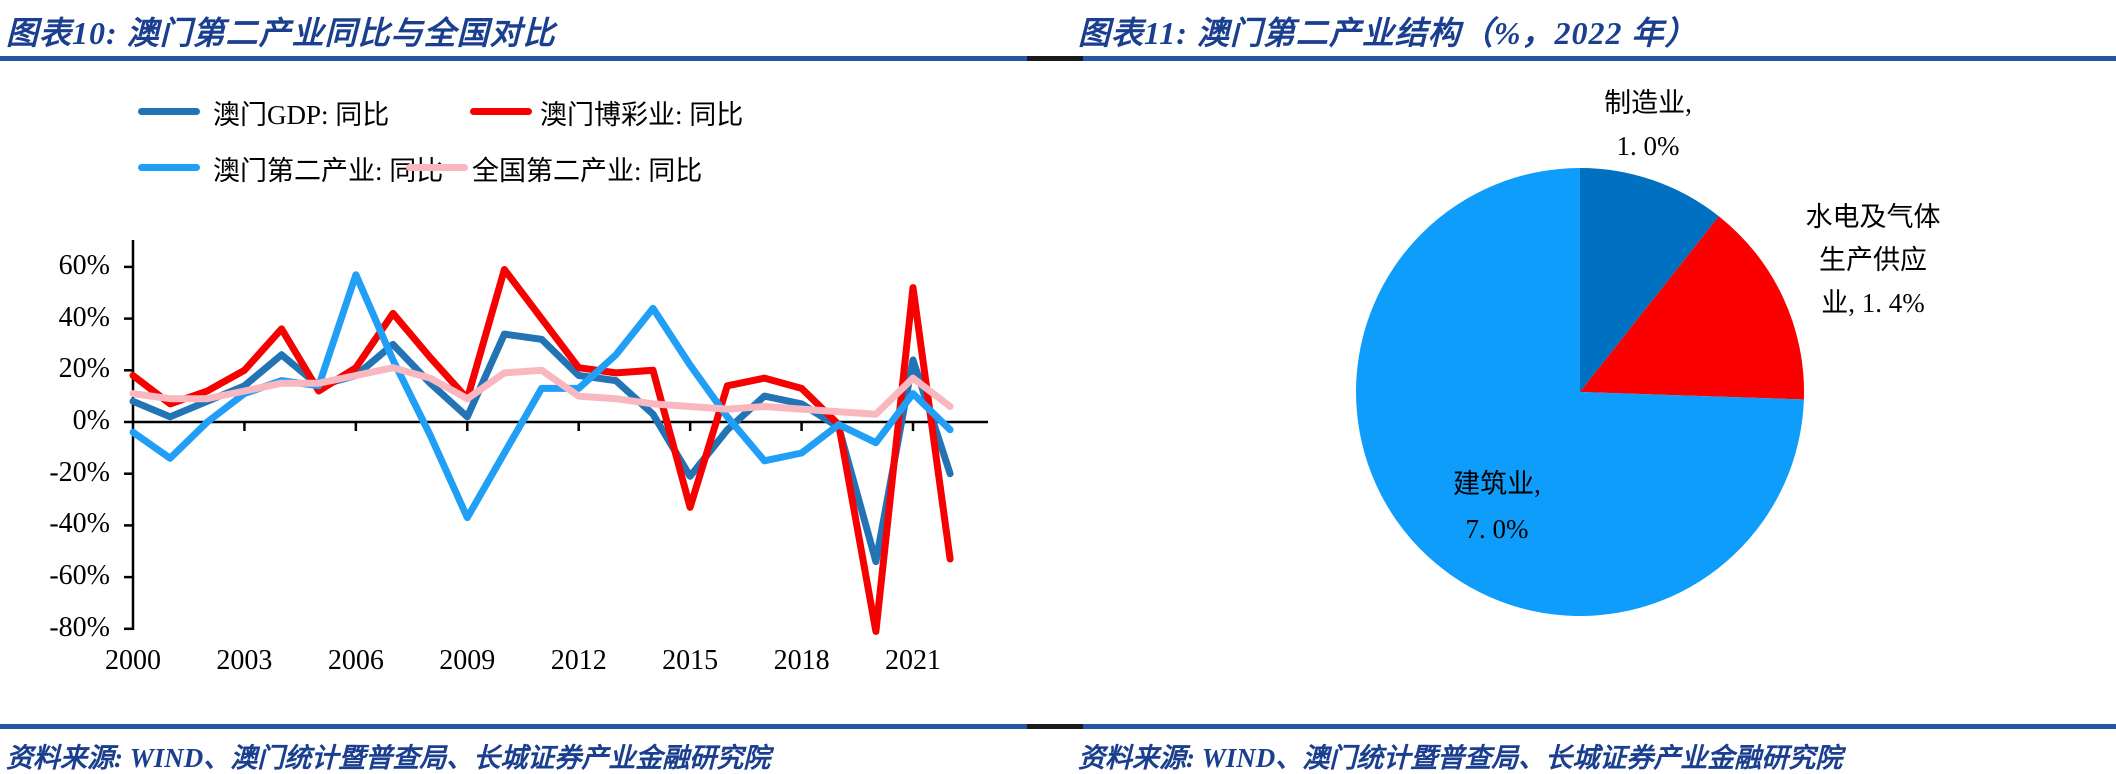 The height and width of the screenshot is (774, 2116). What do you see at coordinates (513, 58) in the screenshot?
I see `title-underline-left` at bounding box center [513, 58].